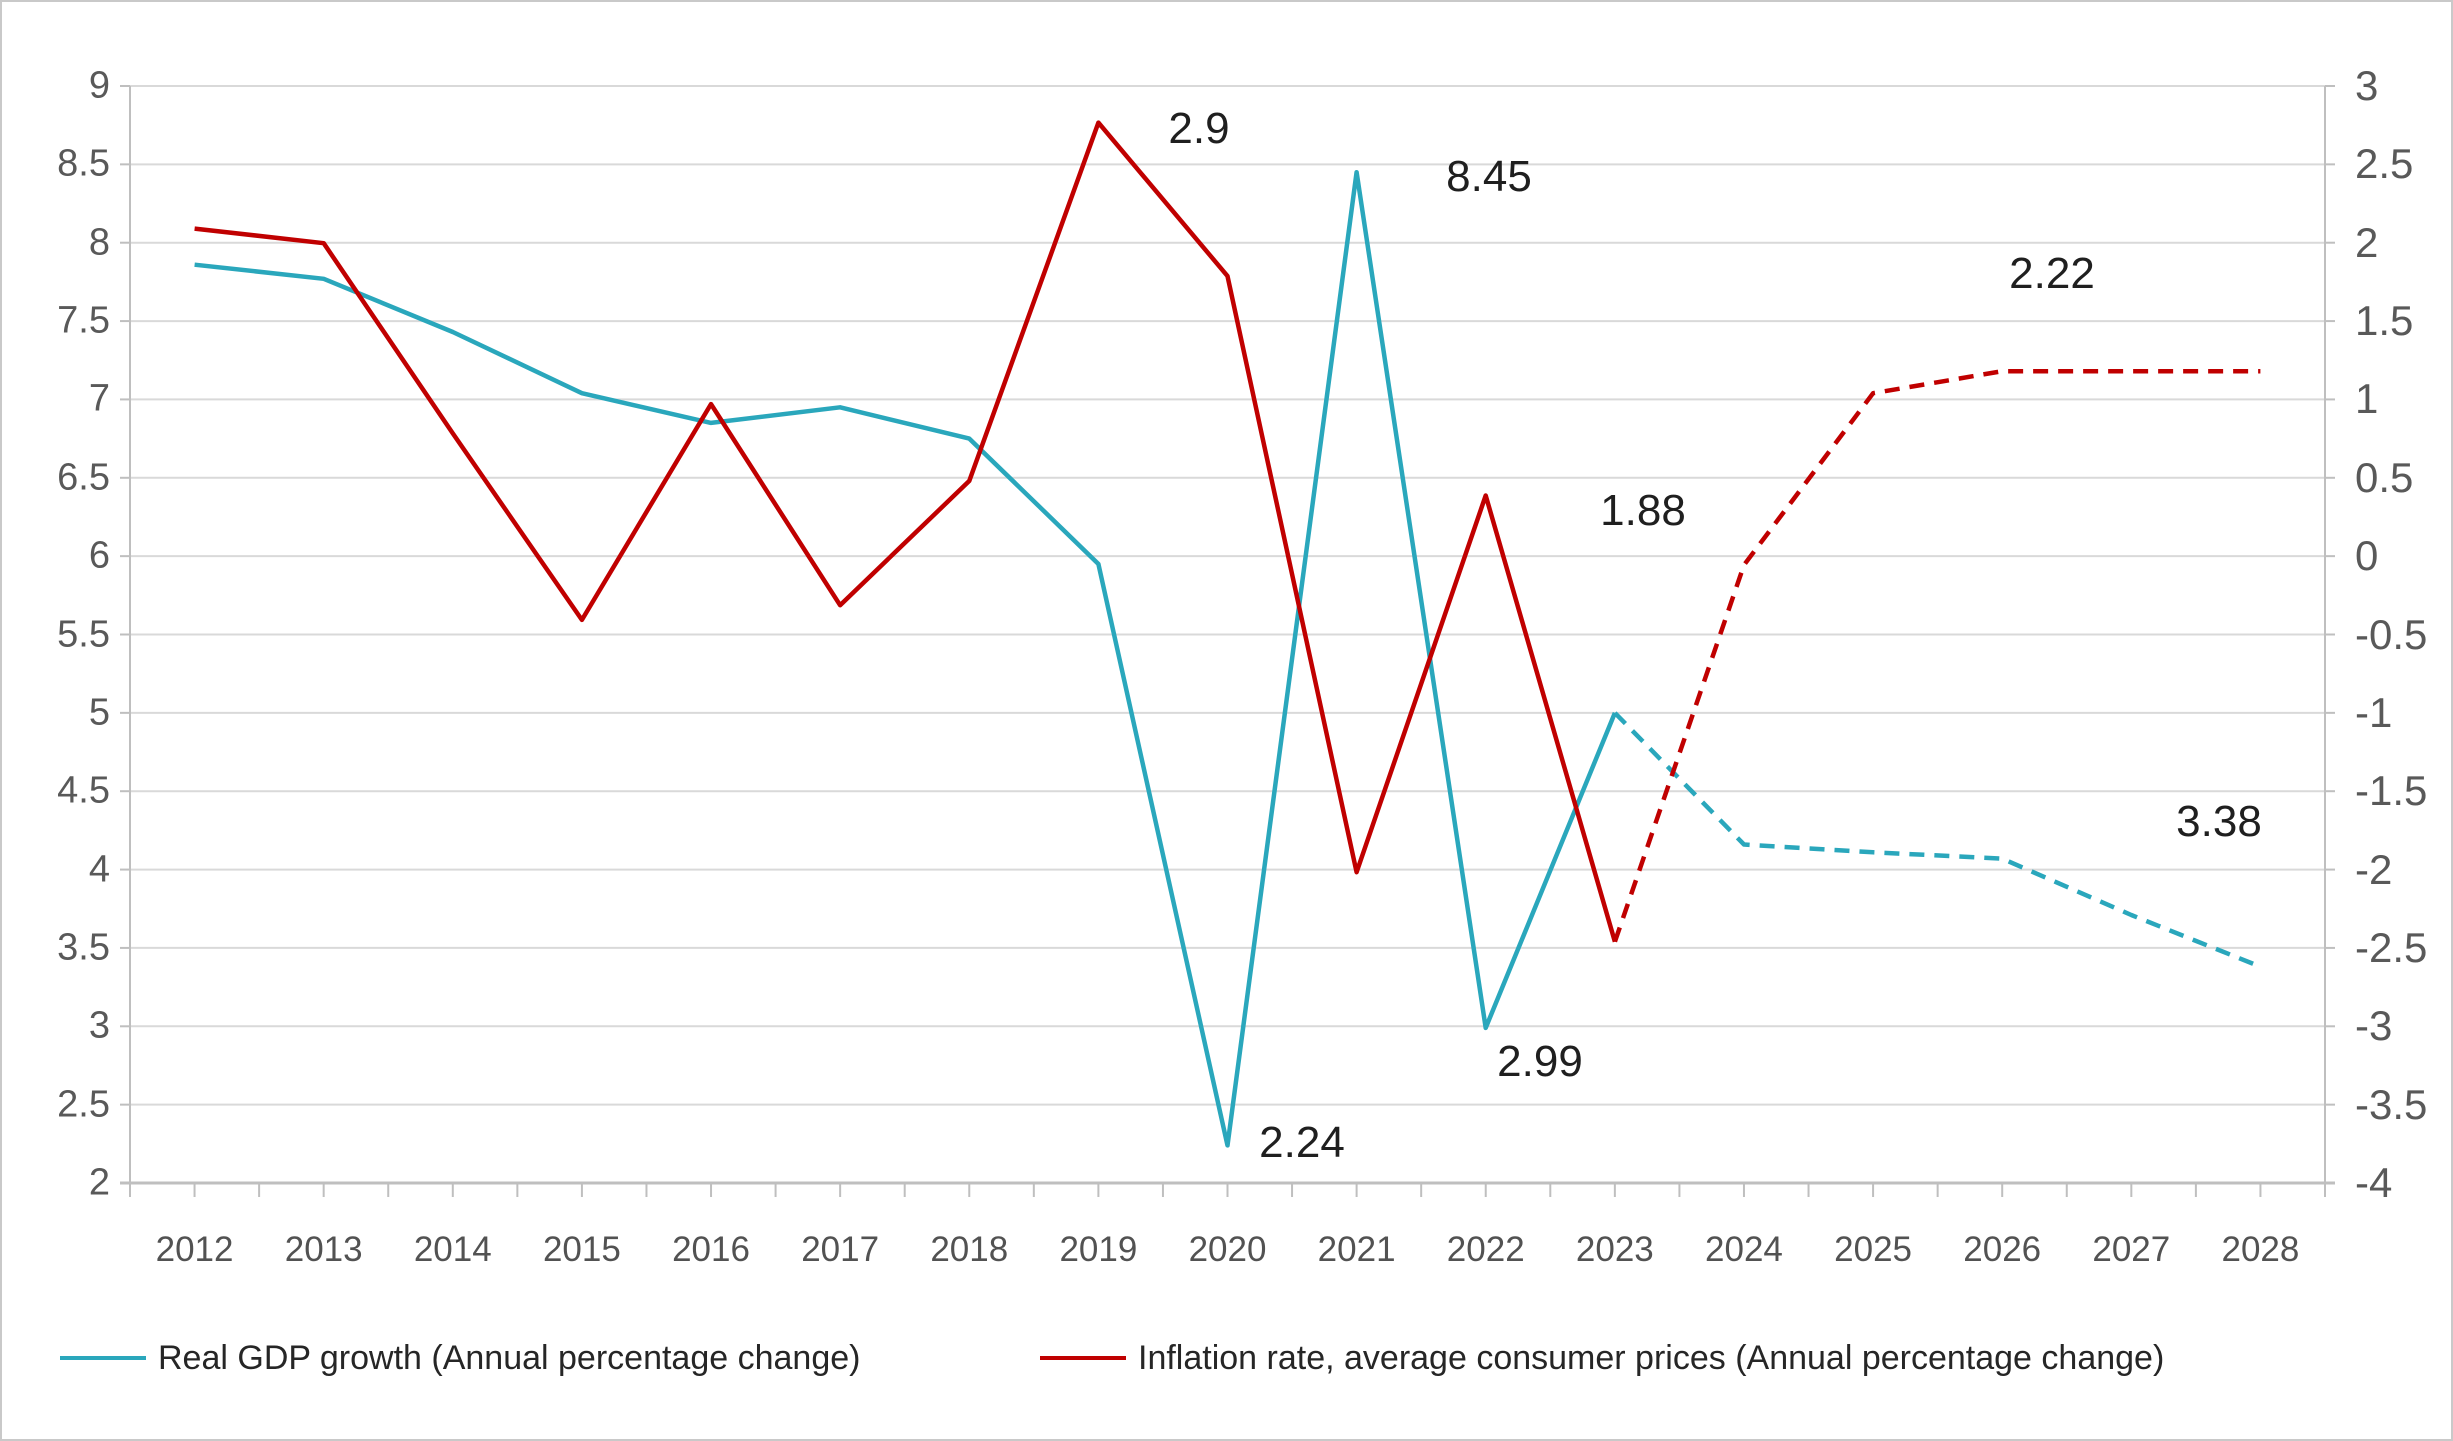 This screenshot has height=1441, width=2453. Describe the element at coordinates (1873, 1249) in the screenshot. I see `x-axis-year-label: 2025` at that location.